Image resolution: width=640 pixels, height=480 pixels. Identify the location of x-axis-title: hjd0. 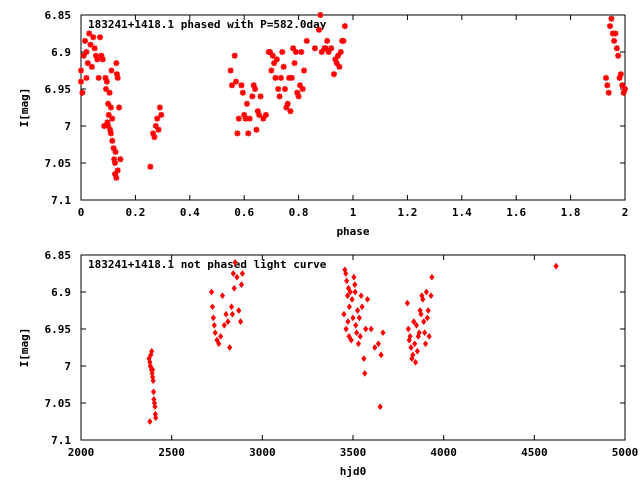
(353, 471).